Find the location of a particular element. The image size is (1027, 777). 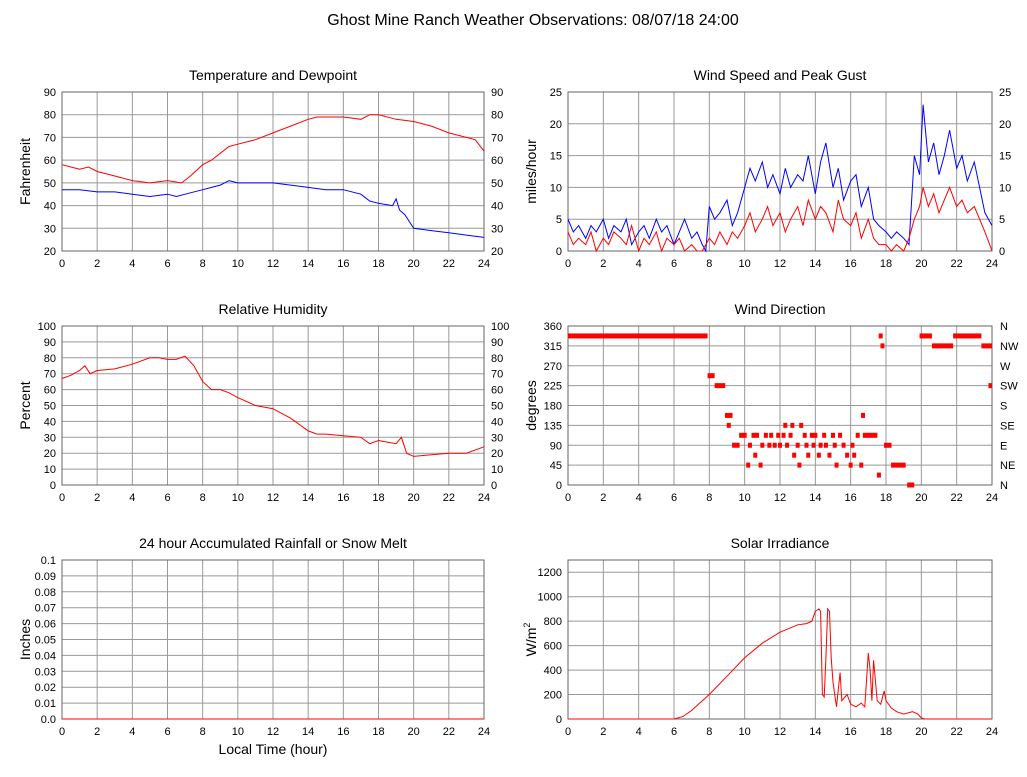

compass-label: NW is located at coordinates (1009, 347).